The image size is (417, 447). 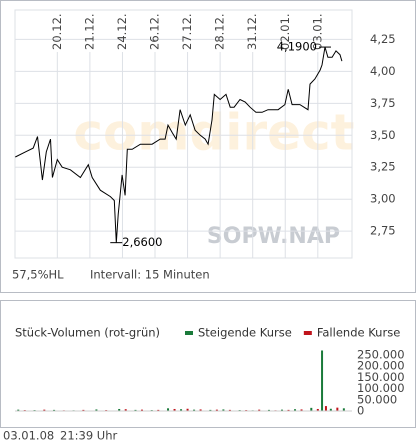 I want to click on x-tick-label: 24.12., so click(x=122, y=31).